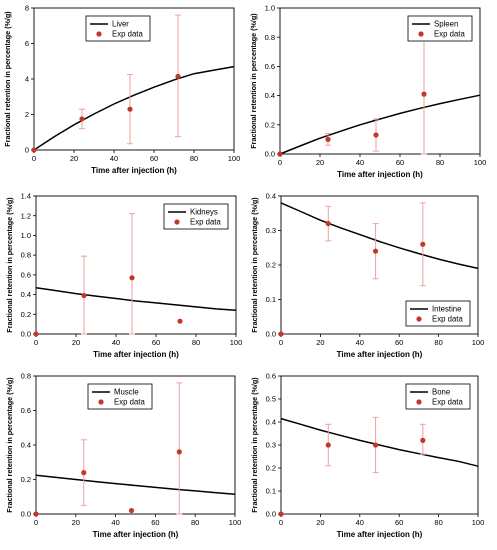 This screenshot has height=550, width=497. What do you see at coordinates (136, 299) in the screenshot?
I see `model-curve-kidneys` at bounding box center [136, 299].